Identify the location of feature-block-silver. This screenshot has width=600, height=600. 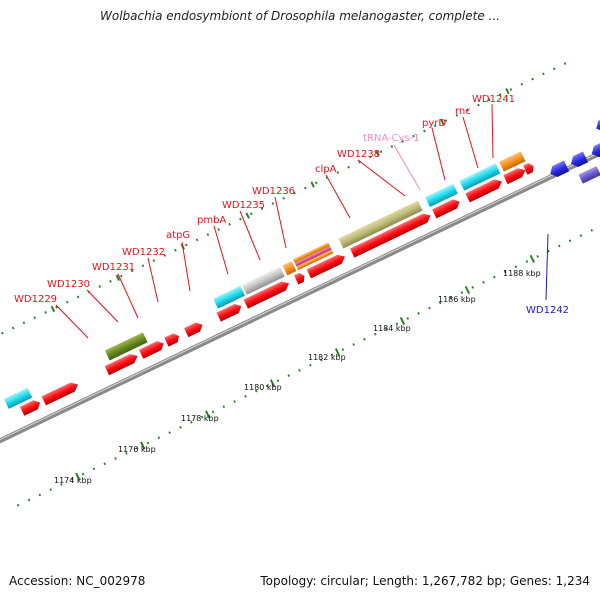
(263, 280).